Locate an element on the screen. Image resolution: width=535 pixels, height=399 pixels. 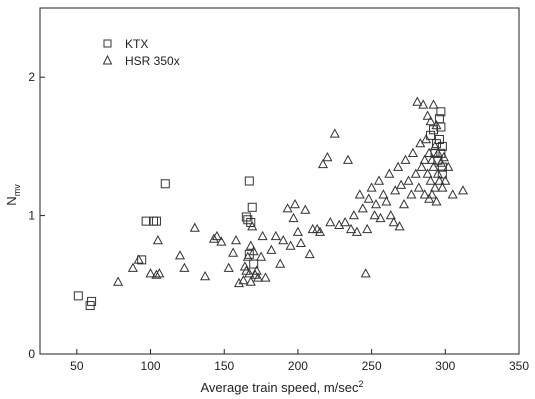
x-axis: 50 100 150 200 250 300 350 is located at coordinates (299, 361).